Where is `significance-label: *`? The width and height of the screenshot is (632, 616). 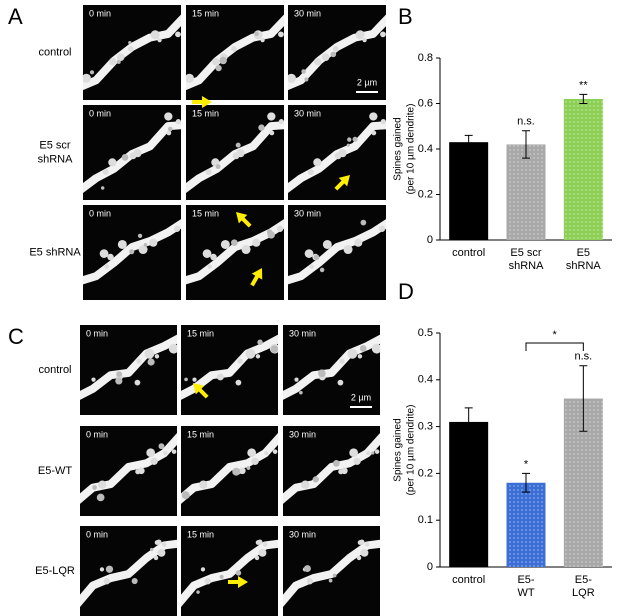
significance-label: * is located at coordinates (526, 464).